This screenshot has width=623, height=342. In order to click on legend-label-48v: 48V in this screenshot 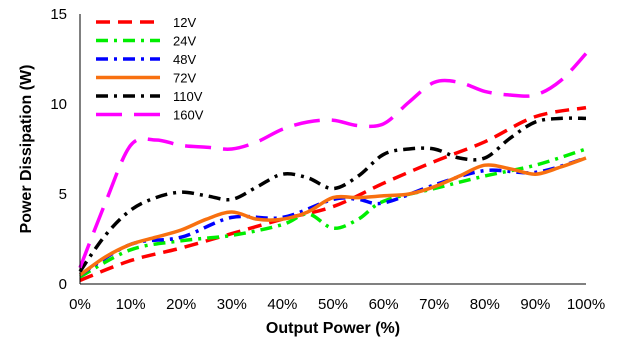, I will do `click(184, 59)`.